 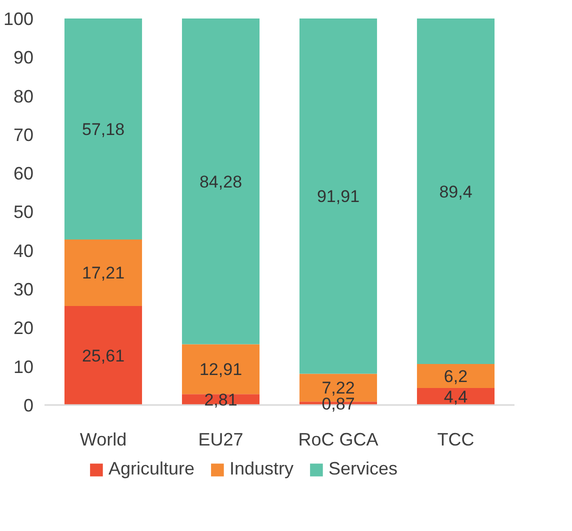 I want to click on y-tick-label: 20, so click(x=23, y=328).